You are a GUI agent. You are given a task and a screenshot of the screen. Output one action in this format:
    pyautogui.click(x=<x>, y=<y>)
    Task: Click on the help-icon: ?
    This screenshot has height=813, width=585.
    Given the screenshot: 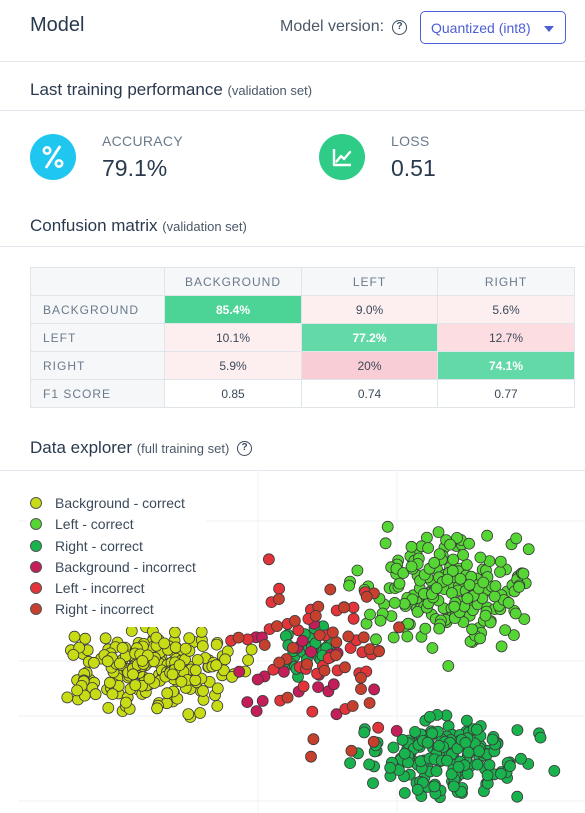 What is the action you would take?
    pyautogui.click(x=245, y=449)
    